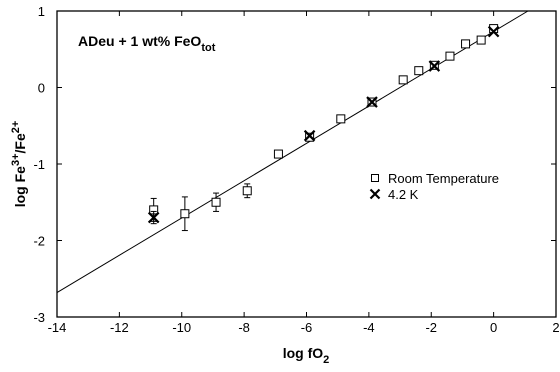 Image resolution: width=560 pixels, height=372 pixels. Describe the element at coordinates (57, 327) in the screenshot. I see `x-tick-label: -14` at that location.